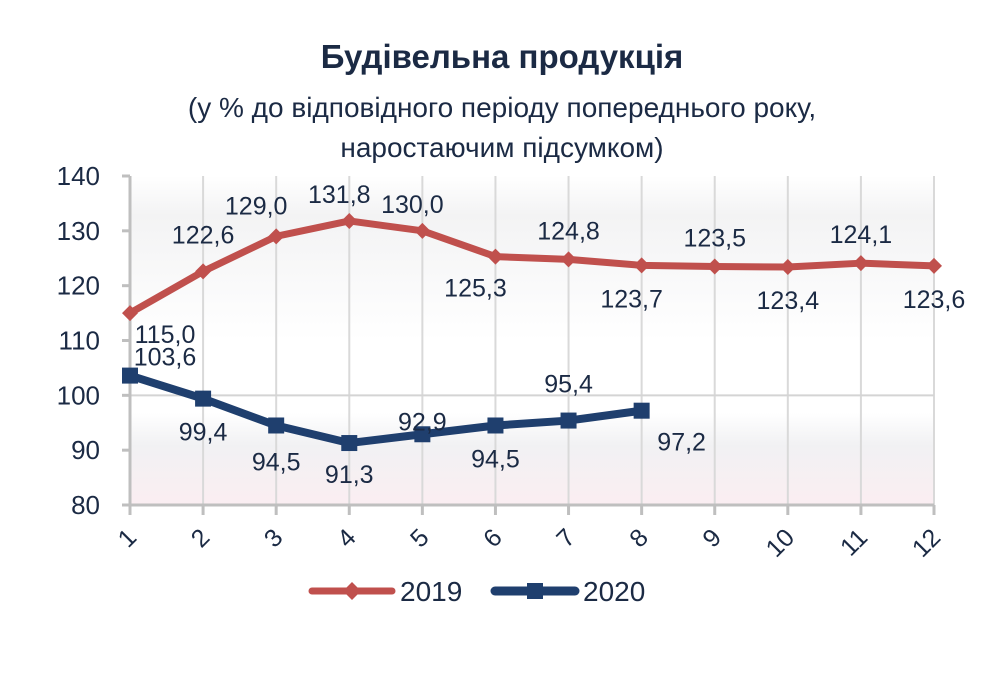 The height and width of the screenshot is (685, 1004). I want to click on x-tick-label: 8, so click(639, 538).